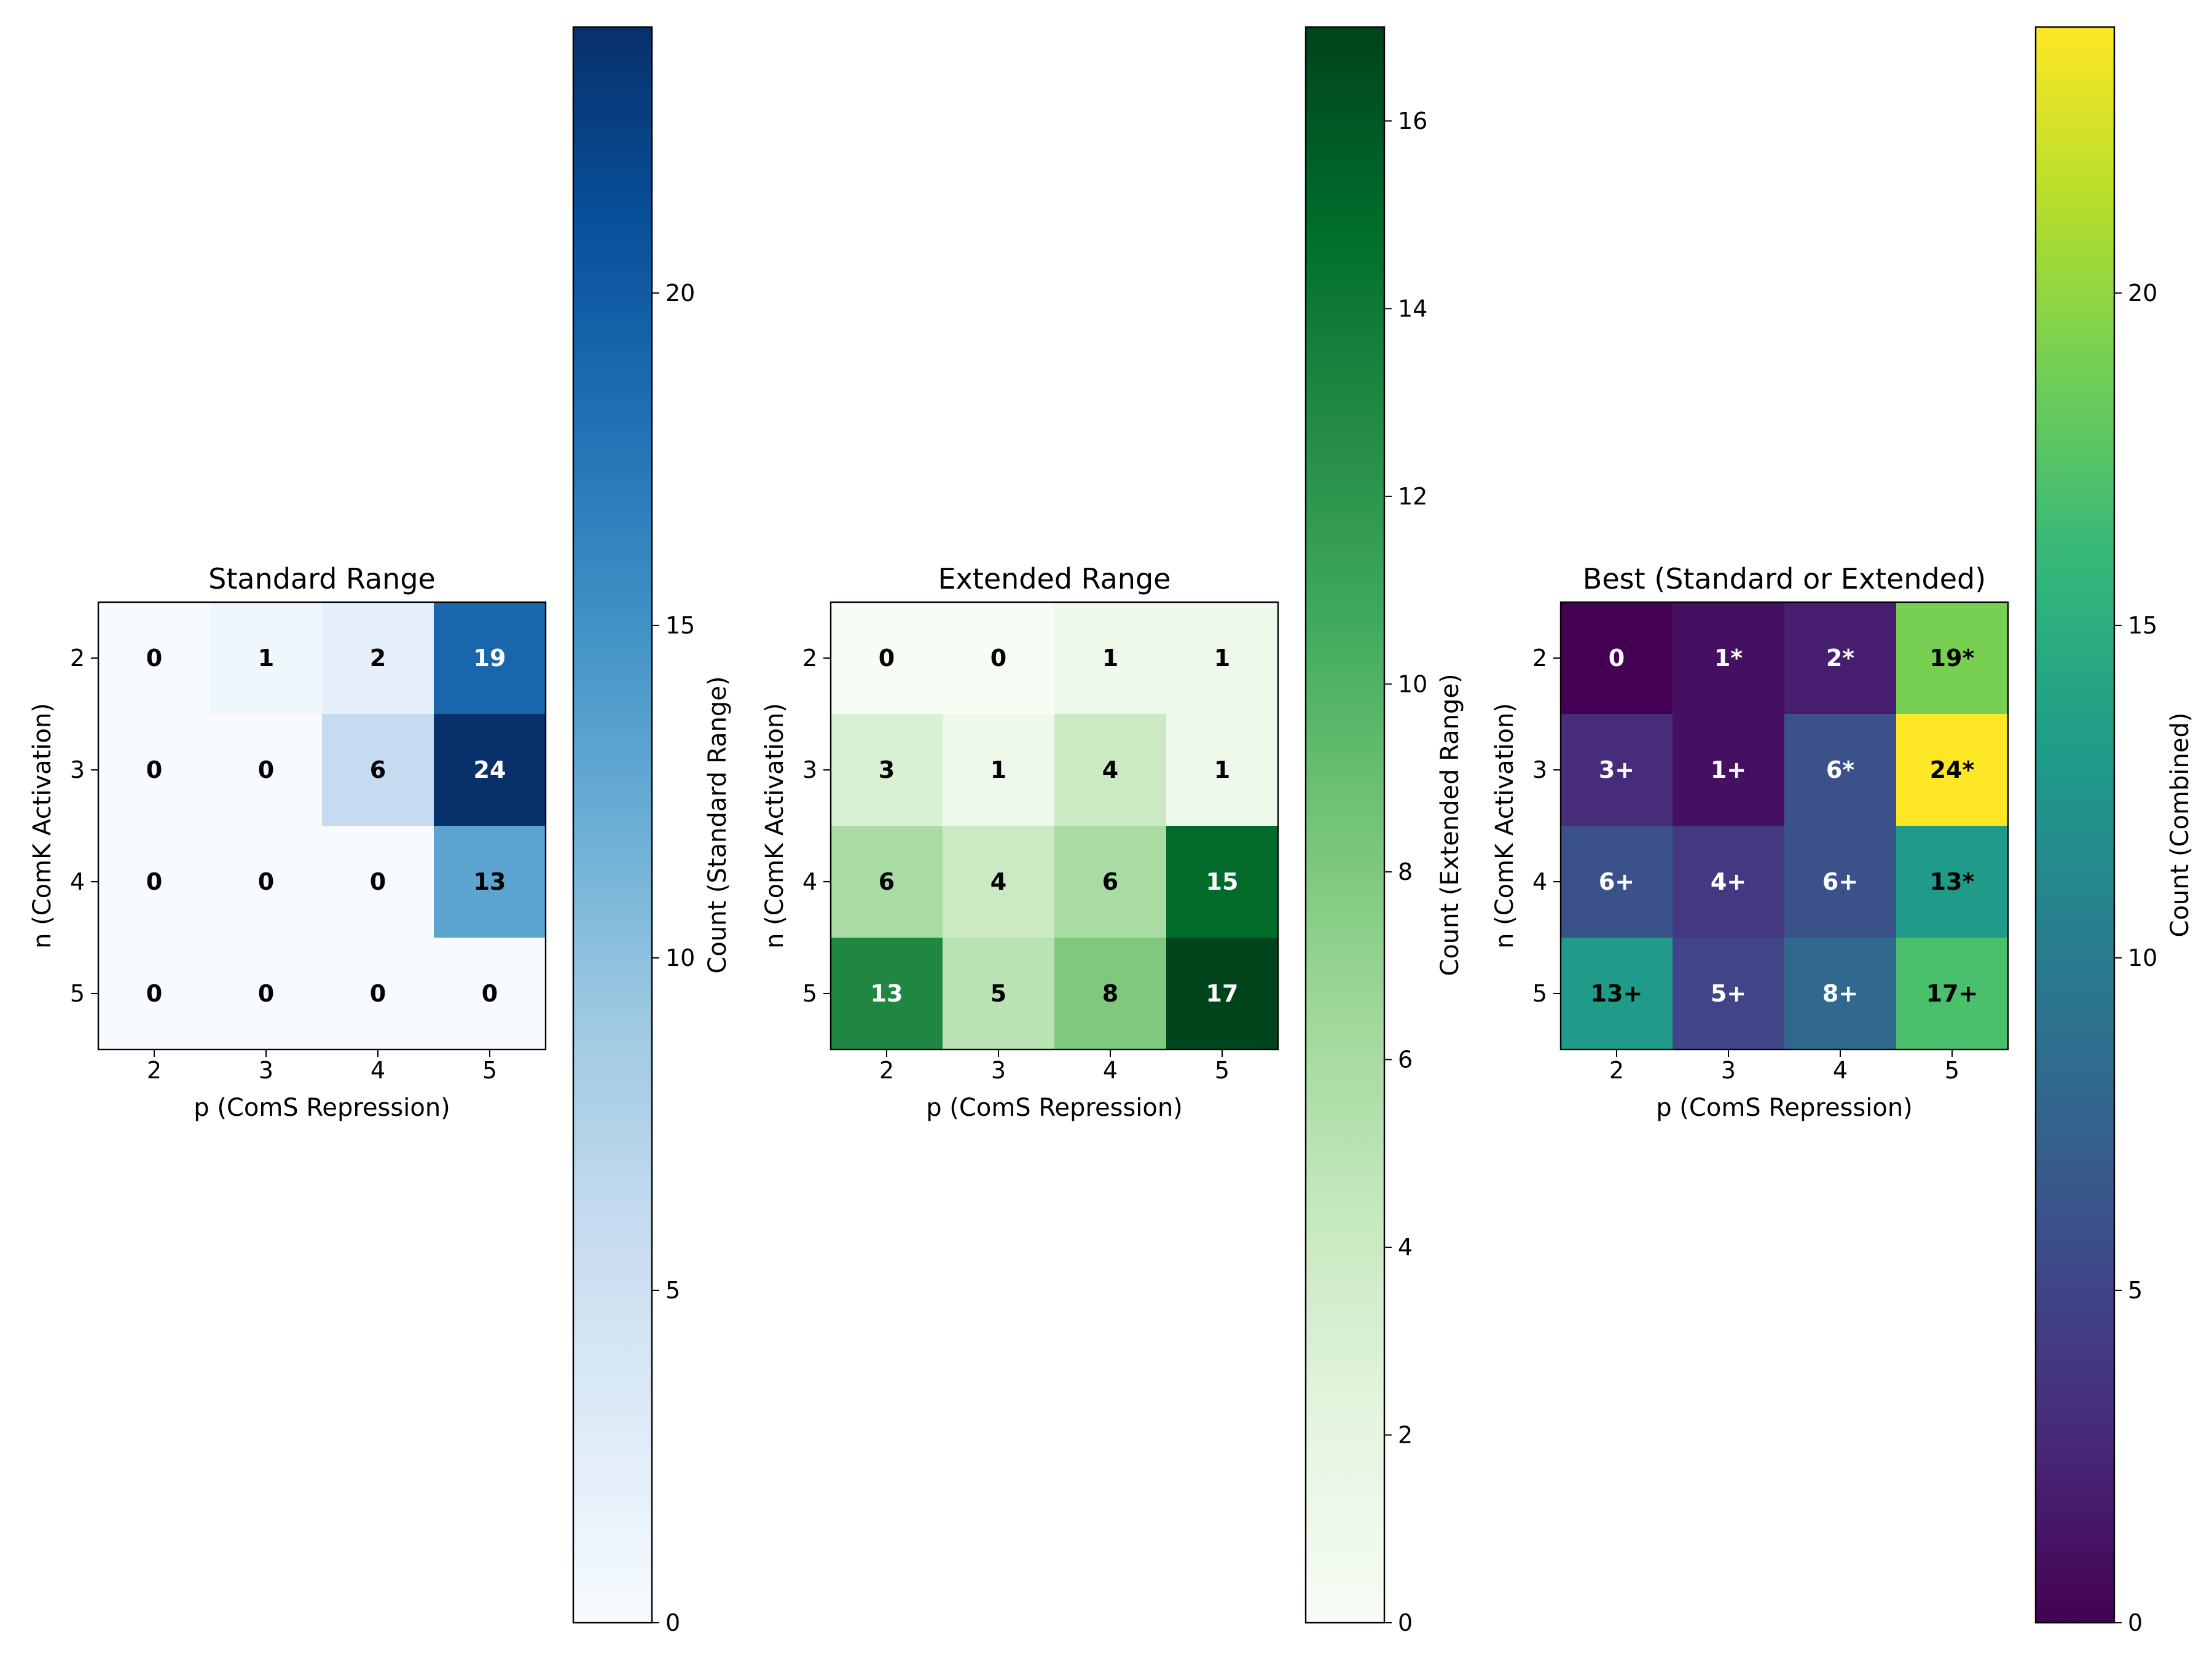 This screenshot has height=1659, width=2212. What do you see at coordinates (1840, 658) in the screenshot?
I see `cell-label: 2*` at bounding box center [1840, 658].